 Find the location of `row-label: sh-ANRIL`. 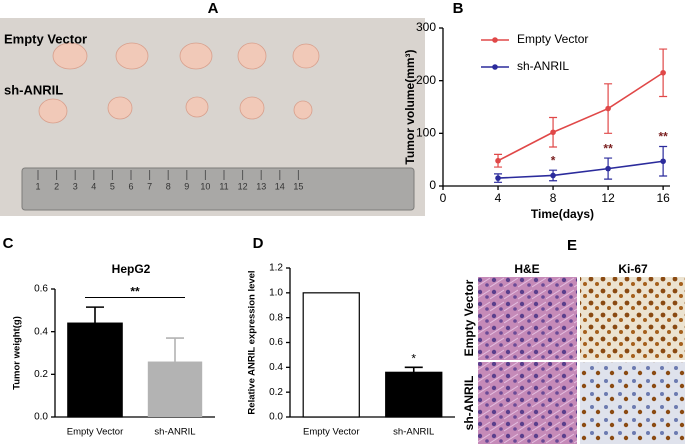

row-label: sh-ANRIL is located at coordinates (469, 403).